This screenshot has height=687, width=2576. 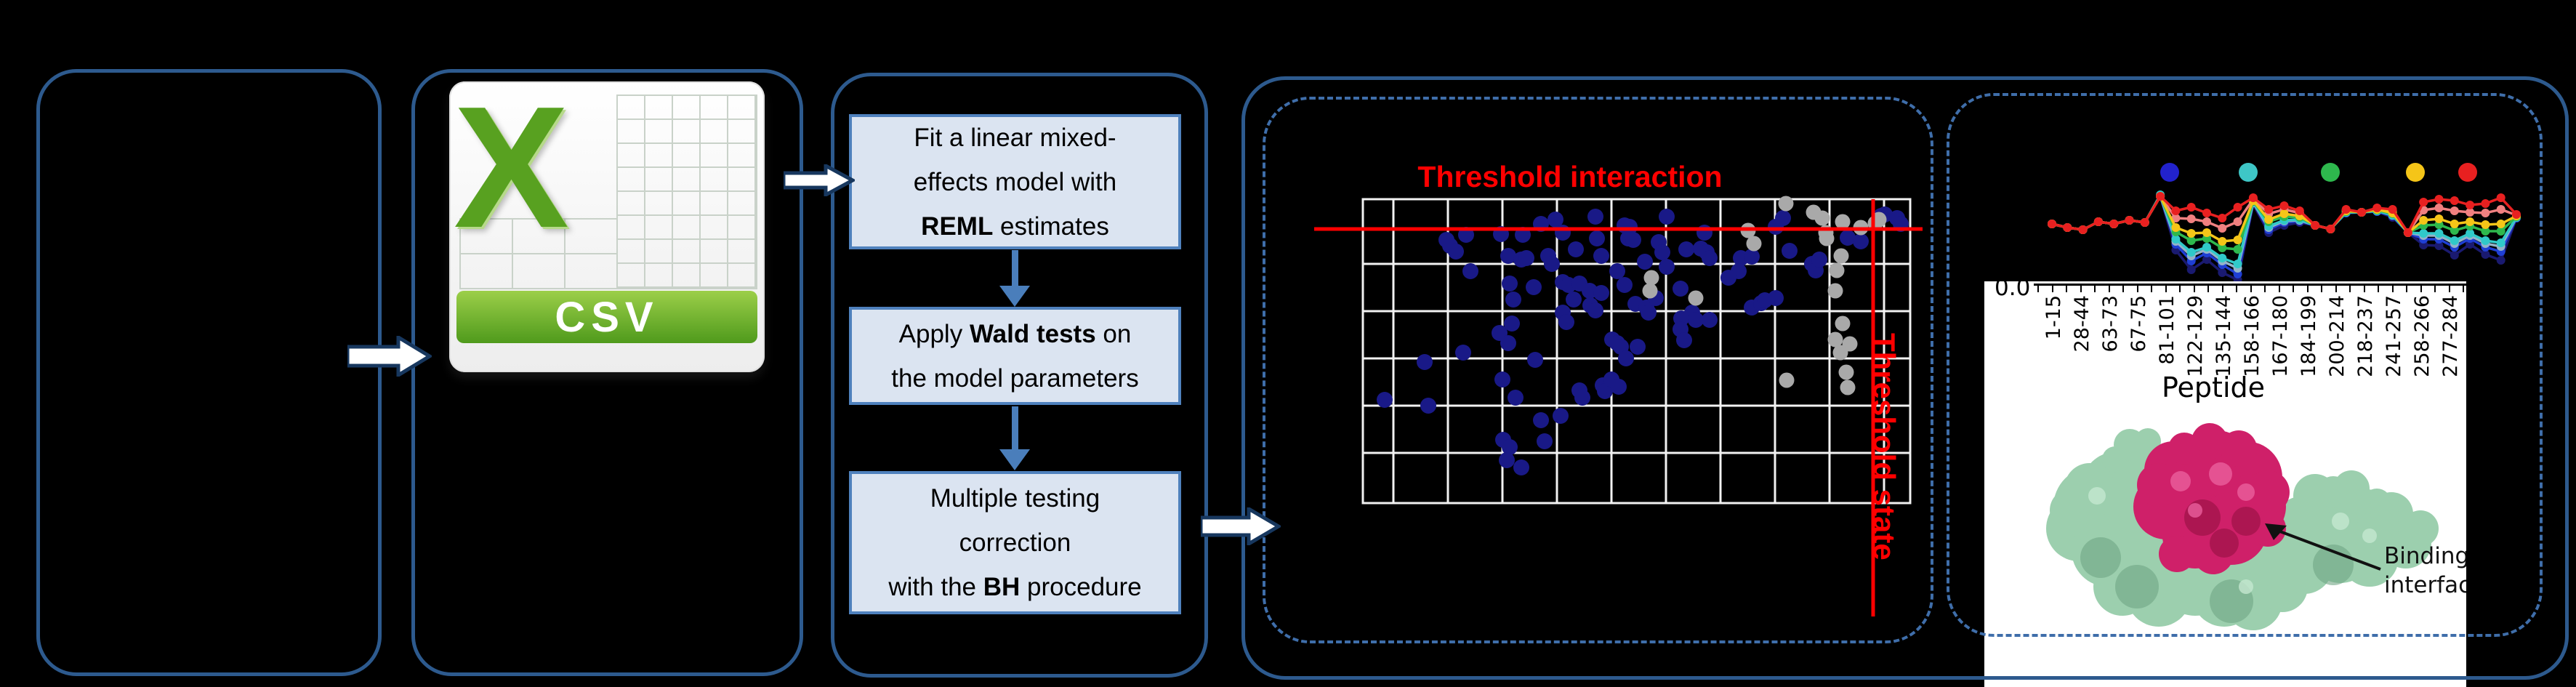 What do you see at coordinates (2220, 474) in the screenshot?
I see `binding-region-highlight` at bounding box center [2220, 474].